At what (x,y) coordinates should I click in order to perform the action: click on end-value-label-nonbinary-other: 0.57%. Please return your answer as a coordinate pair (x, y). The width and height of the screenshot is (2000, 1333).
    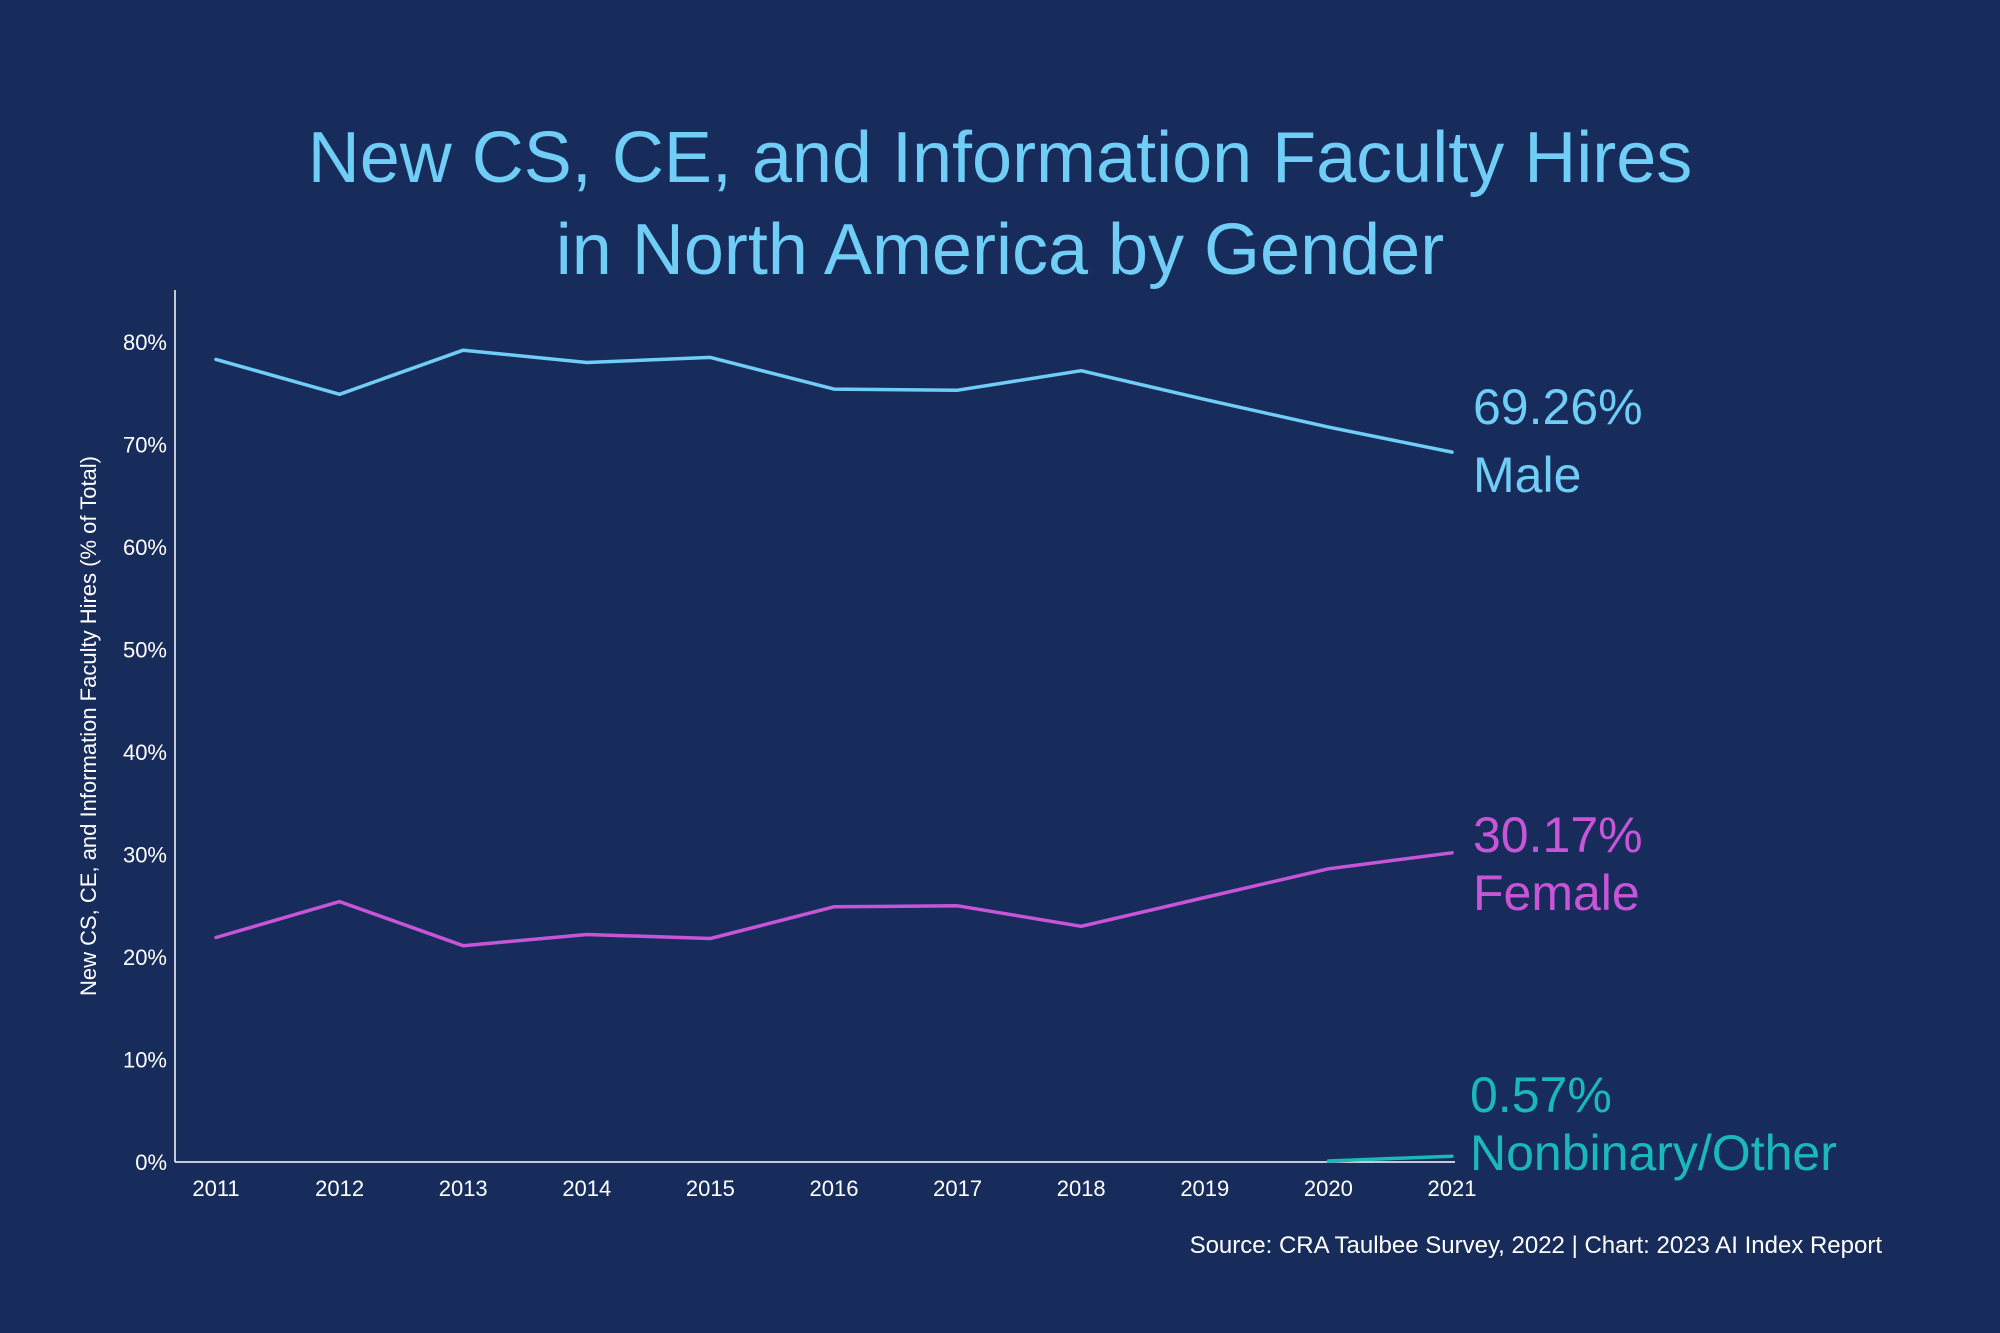
    Looking at the image, I should click on (1541, 1095).